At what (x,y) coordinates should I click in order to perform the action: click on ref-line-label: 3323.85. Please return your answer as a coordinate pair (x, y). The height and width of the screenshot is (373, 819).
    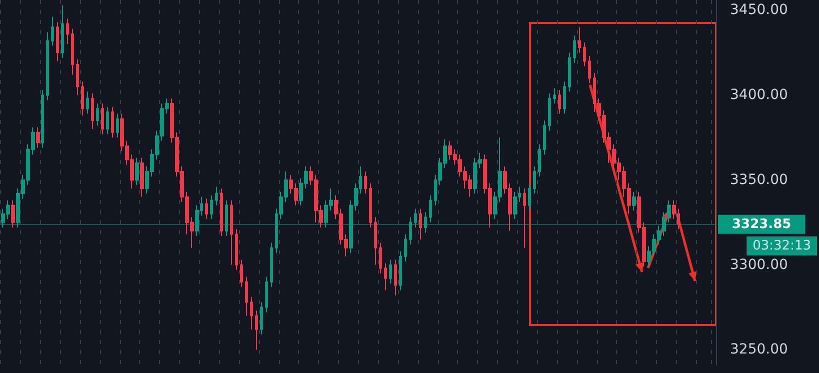
    Looking at the image, I should click on (762, 224).